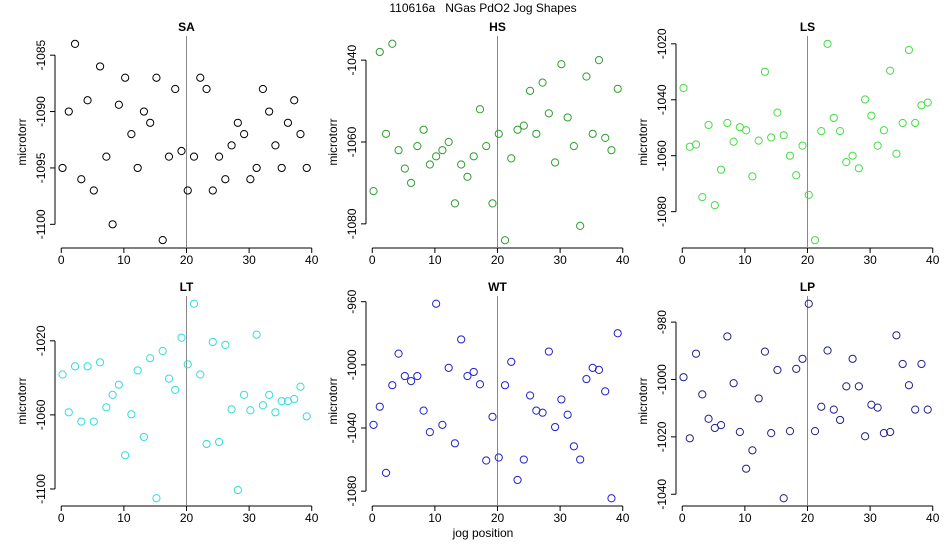 The width and height of the screenshot is (950, 550). What do you see at coordinates (41, 414) in the screenshot?
I see `y-tick-label: -1060` at bounding box center [41, 414].